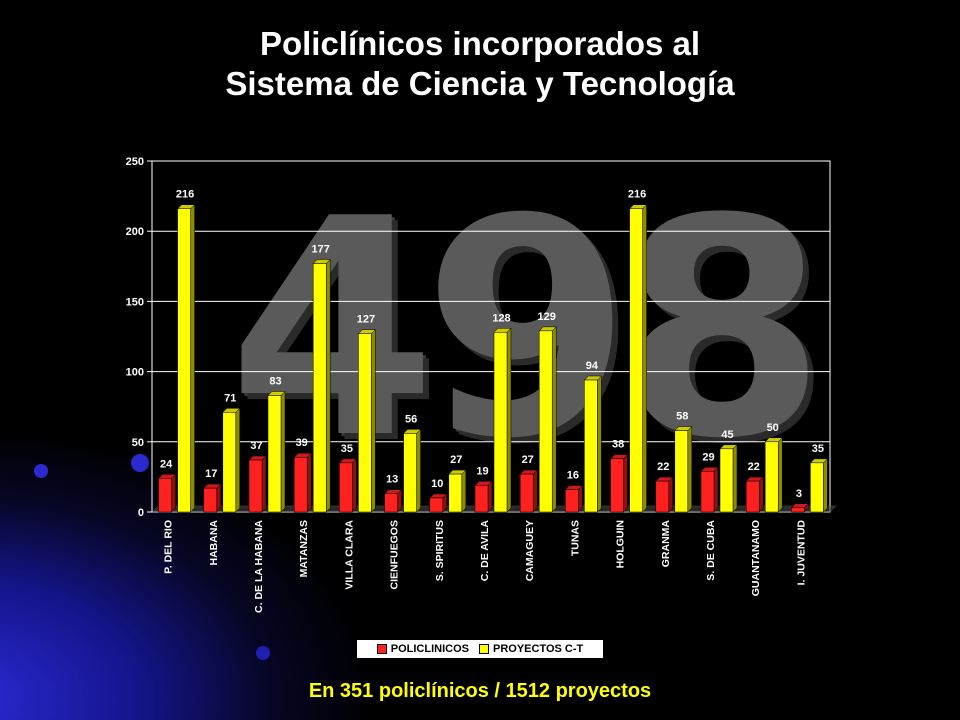 This screenshot has width=960, height=720. I want to click on data-label: 19, so click(482, 471).